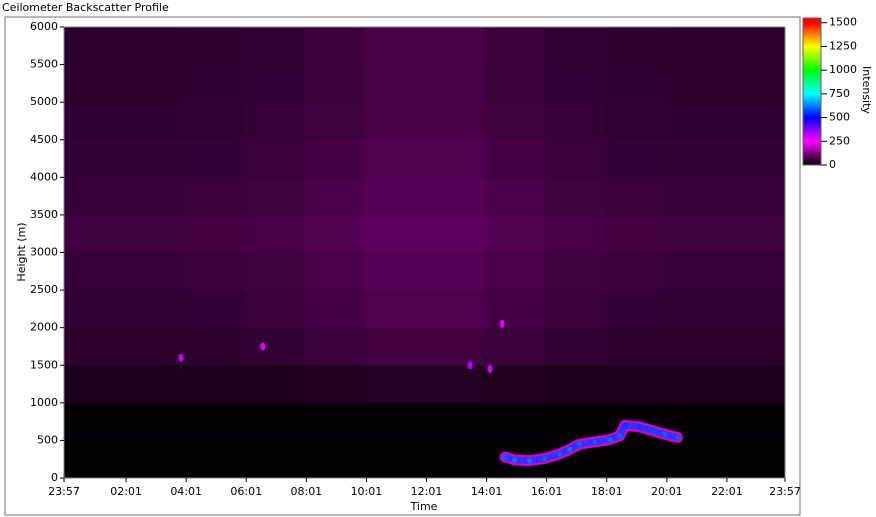 This screenshot has width=876, height=517. Describe the element at coordinates (47, 439) in the screenshot. I see `y-tick-label: 500` at that location.